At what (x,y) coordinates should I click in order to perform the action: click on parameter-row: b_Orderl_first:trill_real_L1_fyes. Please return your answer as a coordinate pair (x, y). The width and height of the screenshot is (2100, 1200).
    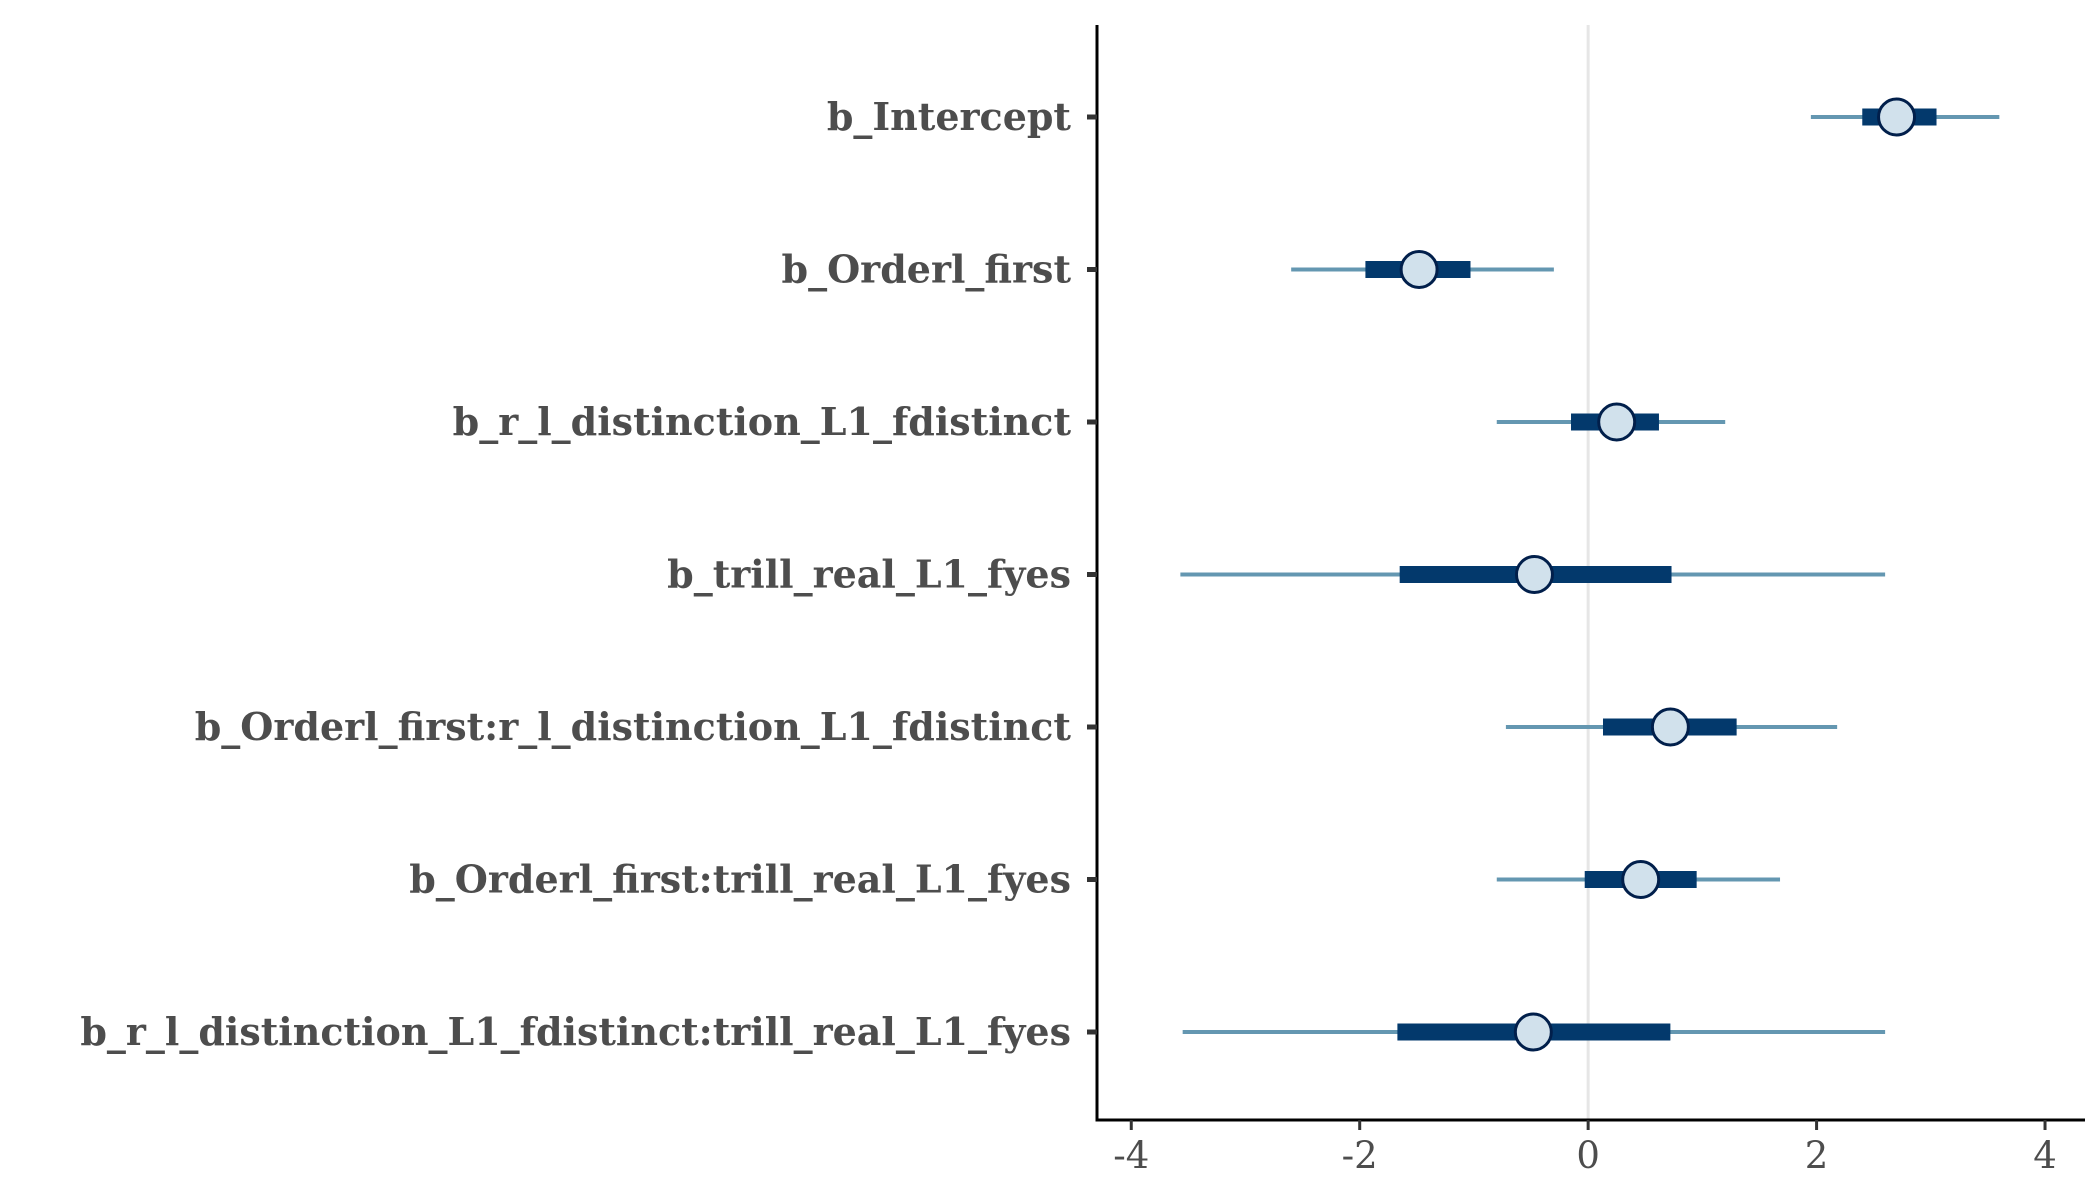
    Looking at the image, I should click on (1095, 879).